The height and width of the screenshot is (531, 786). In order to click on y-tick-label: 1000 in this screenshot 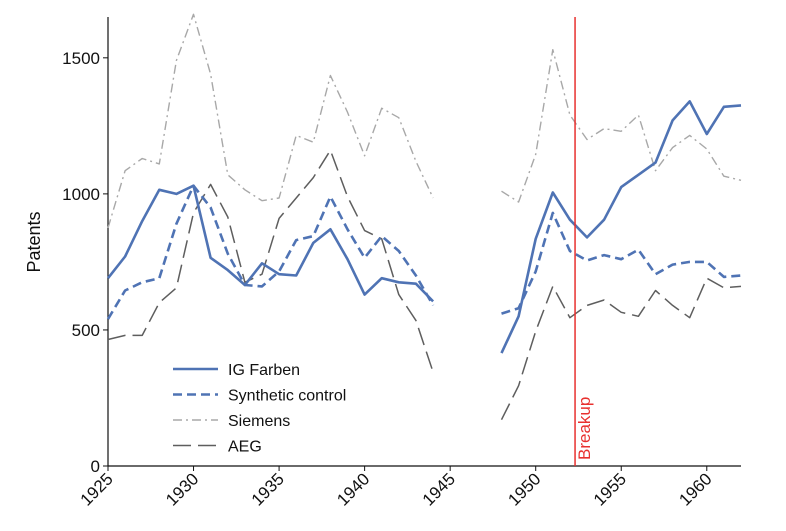, I will do `click(81, 194)`.